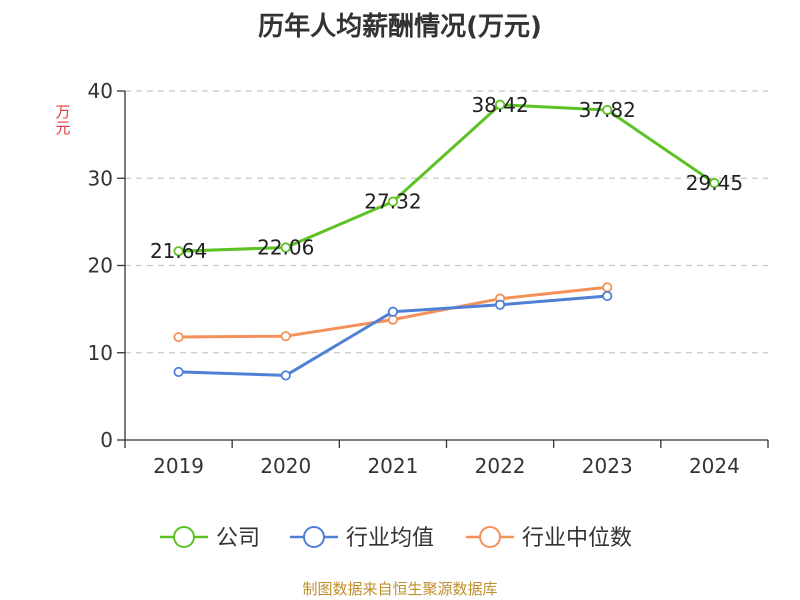  Describe the element at coordinates (400, 27) in the screenshot. I see `chart-title: 历年人均薪酬情况(万元)` at that location.